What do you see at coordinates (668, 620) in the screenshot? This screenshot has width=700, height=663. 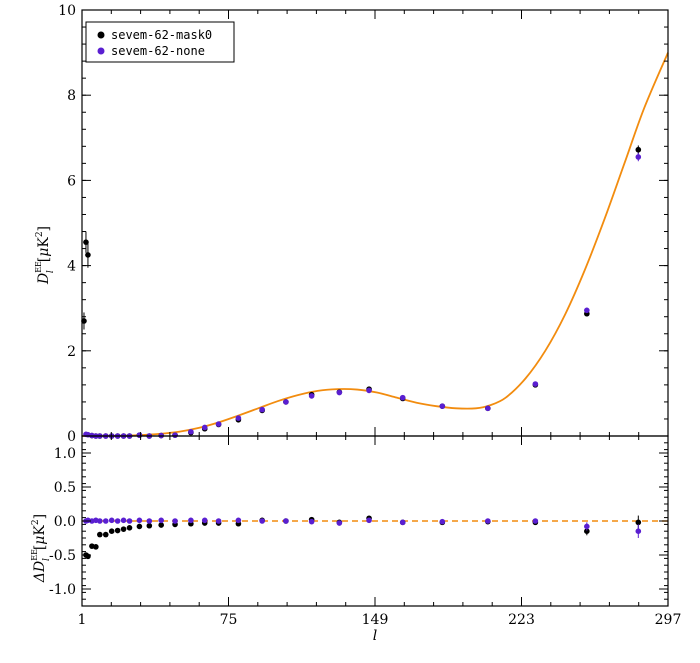 I see `x-tick-label: 297` at bounding box center [668, 620].